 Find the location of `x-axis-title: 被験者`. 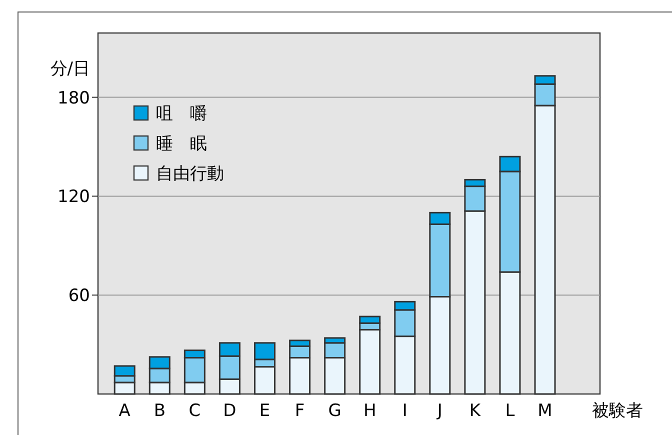

x-axis-title: 被験者 is located at coordinates (617, 411).